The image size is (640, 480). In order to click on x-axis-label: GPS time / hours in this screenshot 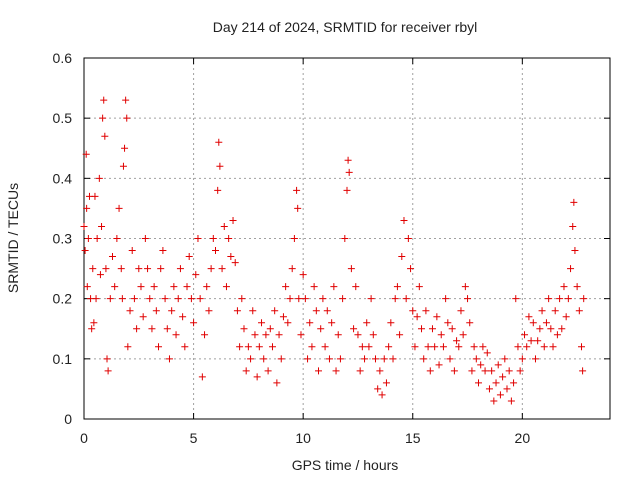, I will do `click(345, 465)`.